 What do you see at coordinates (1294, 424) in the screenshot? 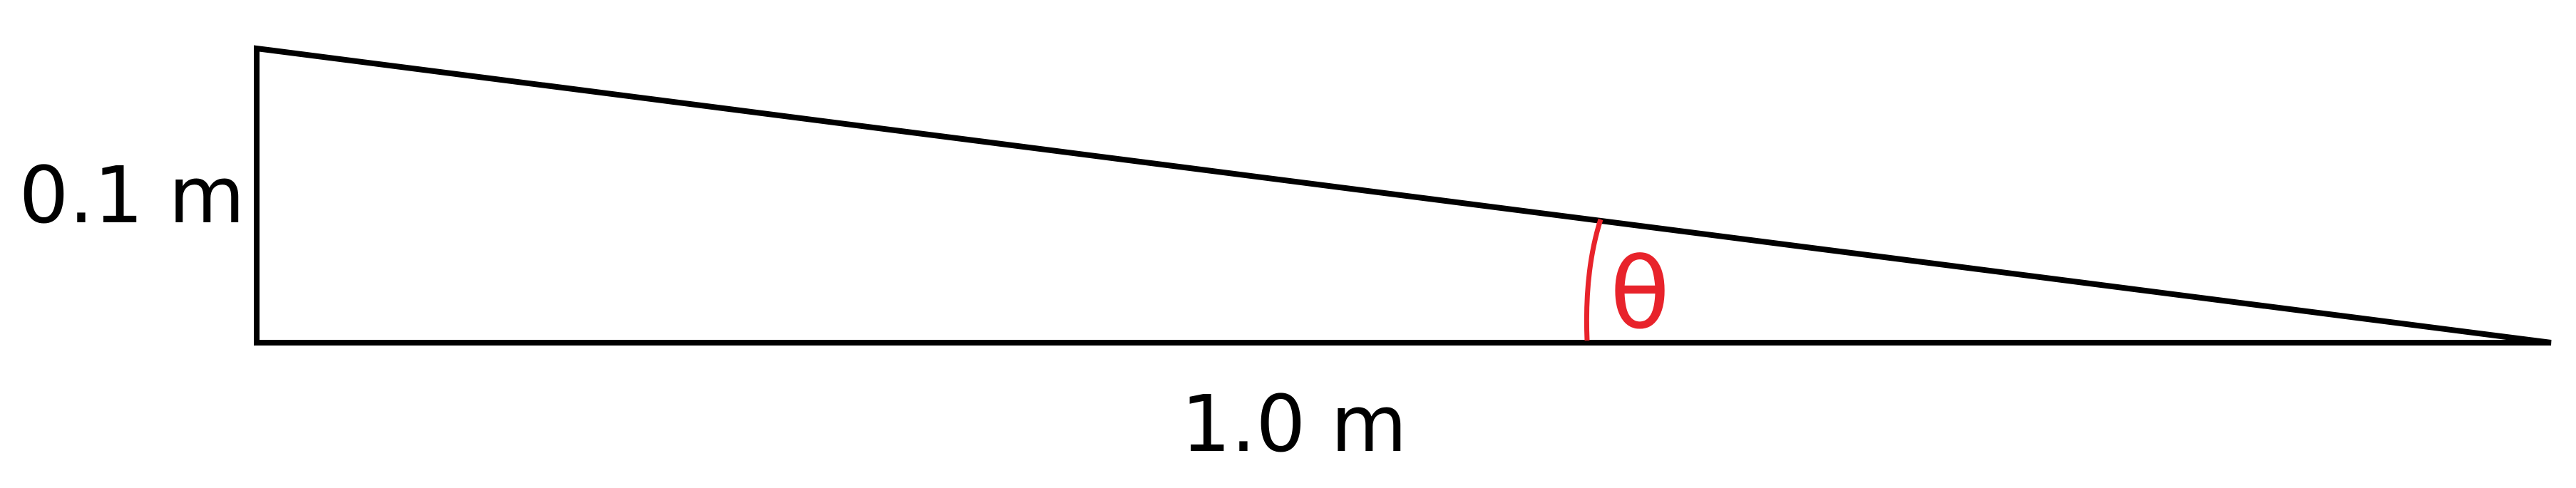
I see `base-label: 1.0 m` at bounding box center [1294, 424].